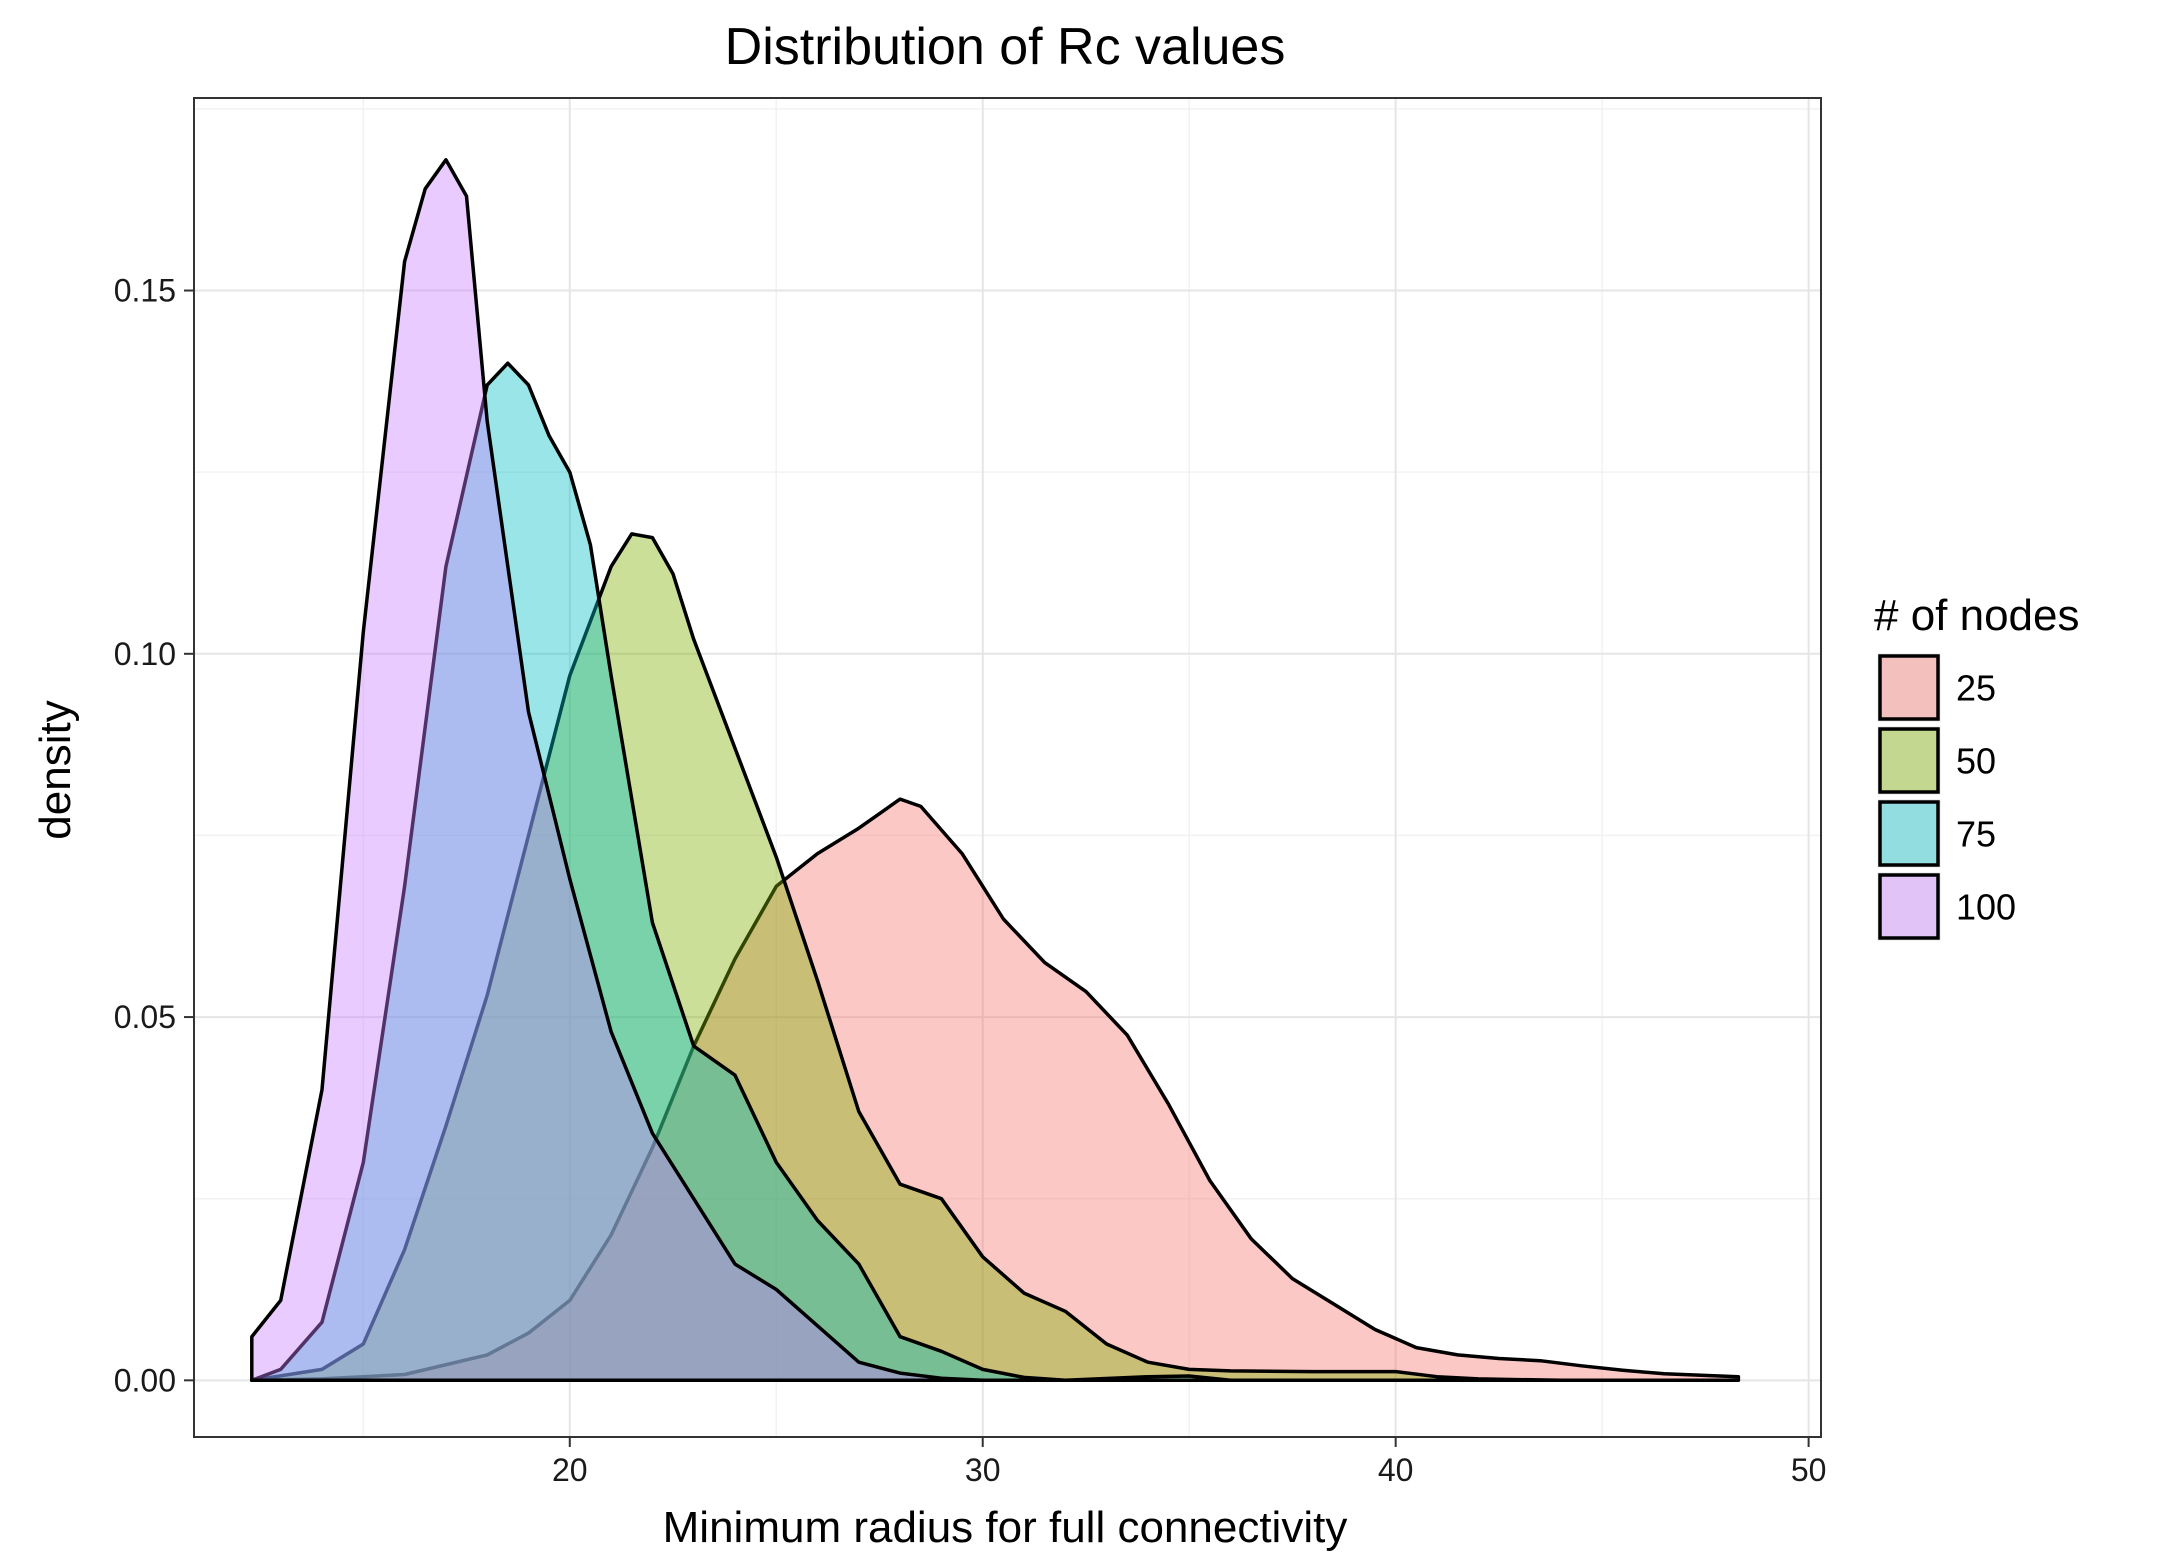  What do you see at coordinates (1976, 688) in the screenshot?
I see `legend-label-25: 25` at bounding box center [1976, 688].